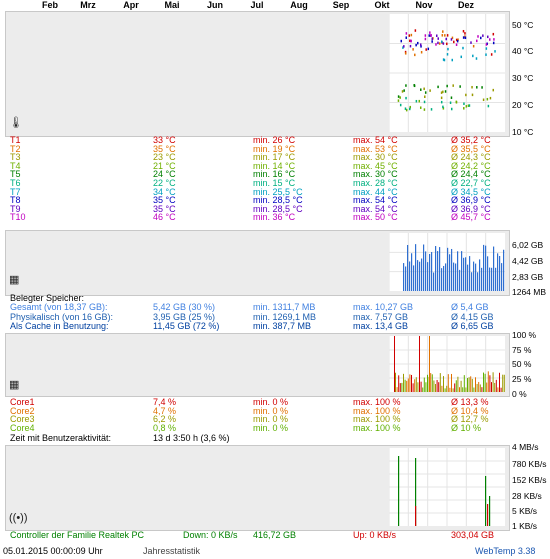 Image resolution: width=550 pixels, height=559 pixels. Describe the element at coordinates (465, 5) in the screenshot. I see `month-label: Dez` at that location.